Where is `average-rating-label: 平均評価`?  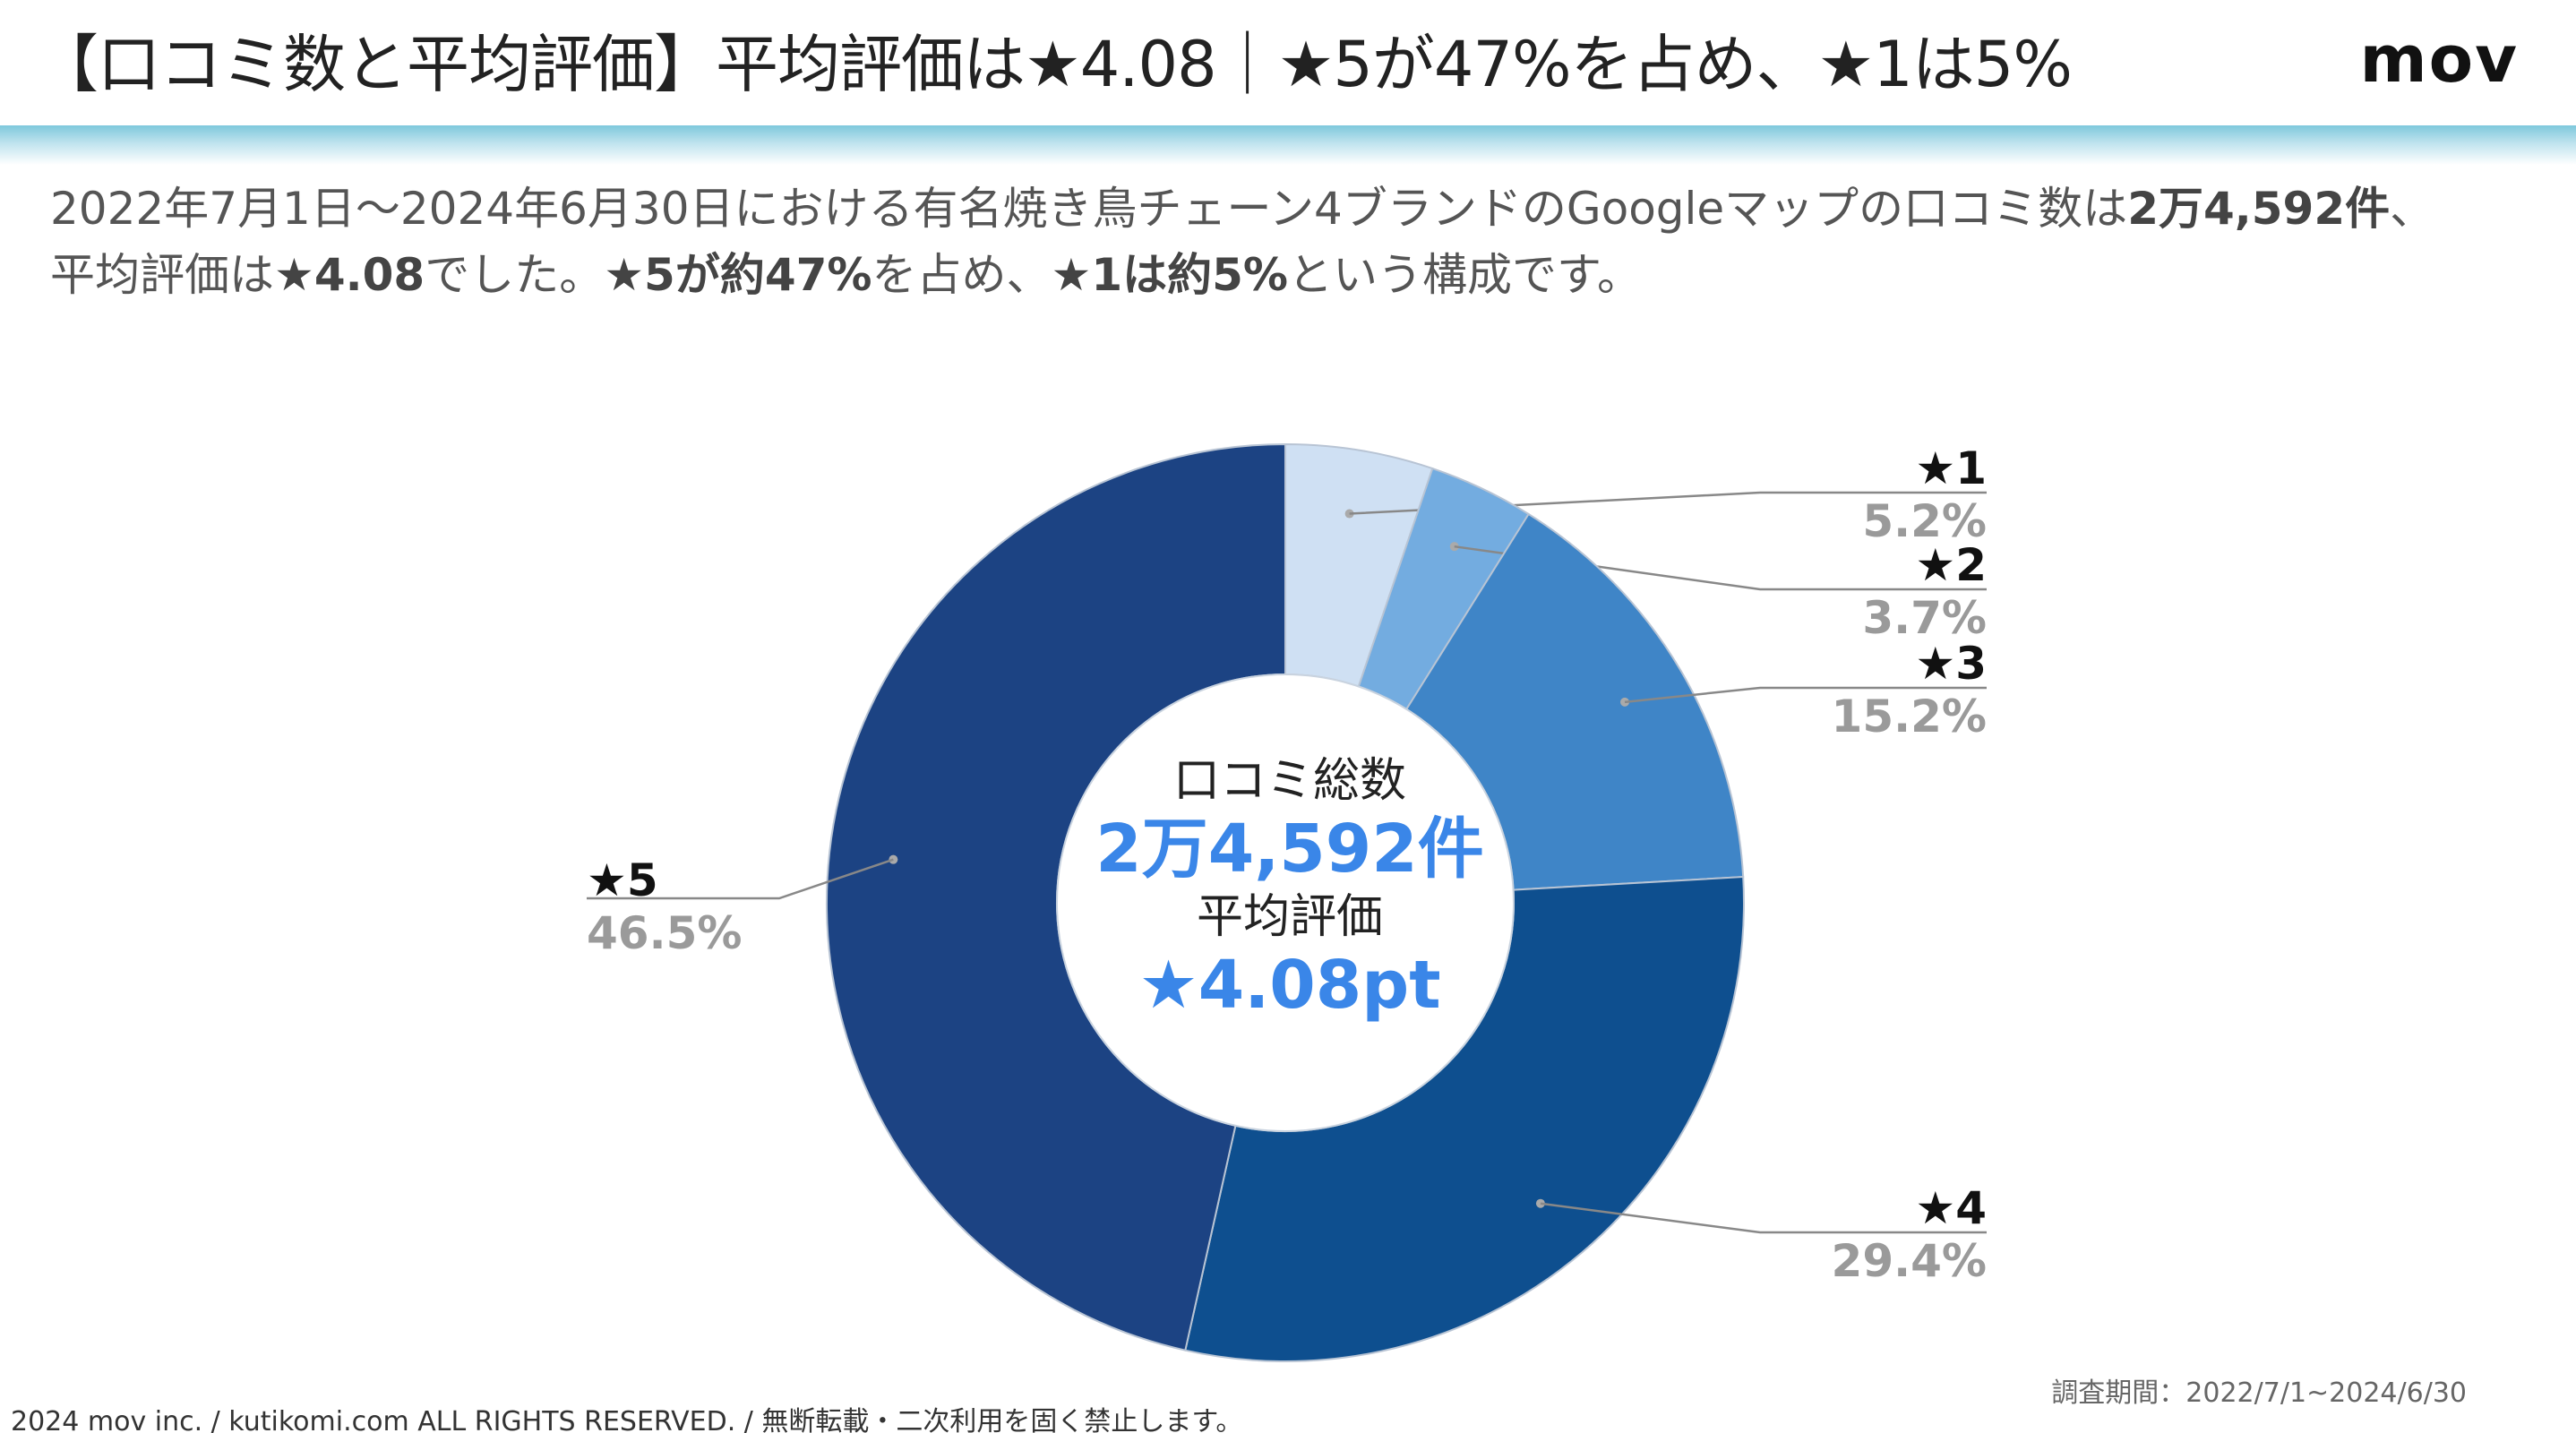 average-rating-label: 平均評価 is located at coordinates (1289, 917).